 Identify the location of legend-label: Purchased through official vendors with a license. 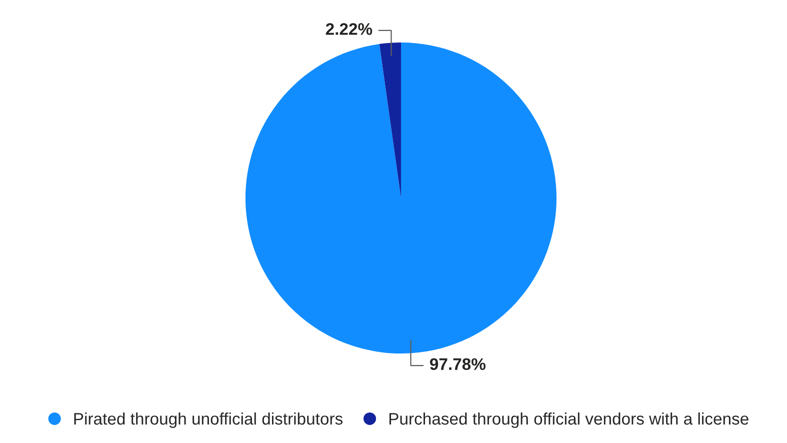
(568, 420).